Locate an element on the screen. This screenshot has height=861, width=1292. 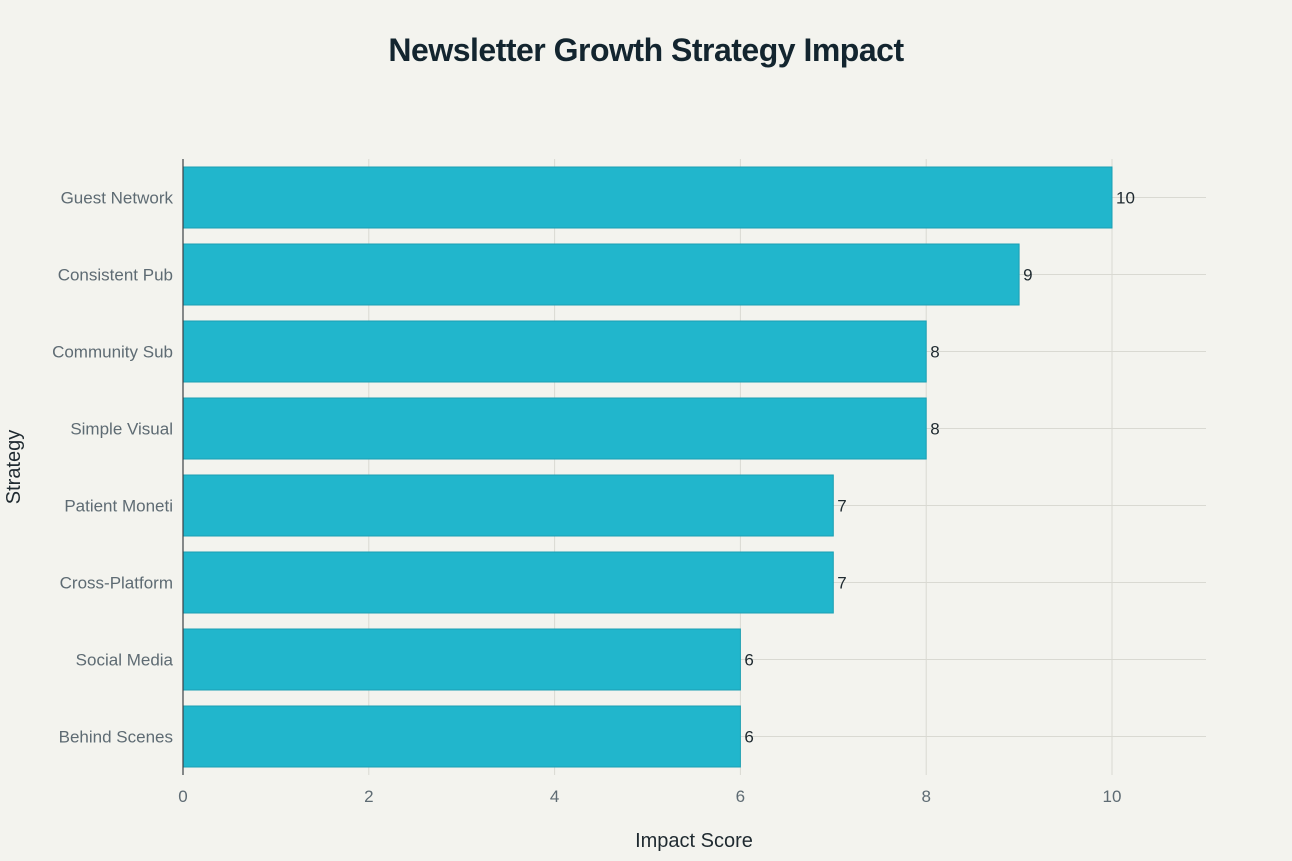
category-label: Patient Moneti is located at coordinates (118, 506).